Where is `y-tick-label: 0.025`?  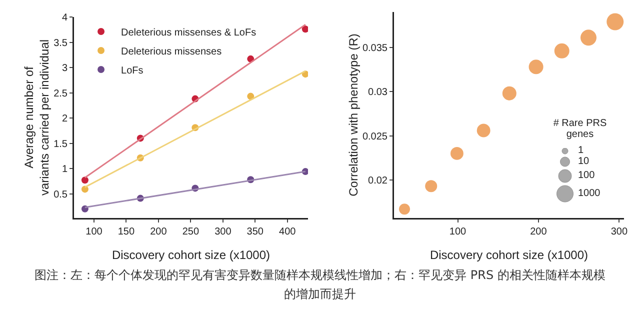 y-tick-label: 0.025 is located at coordinates (375, 136).